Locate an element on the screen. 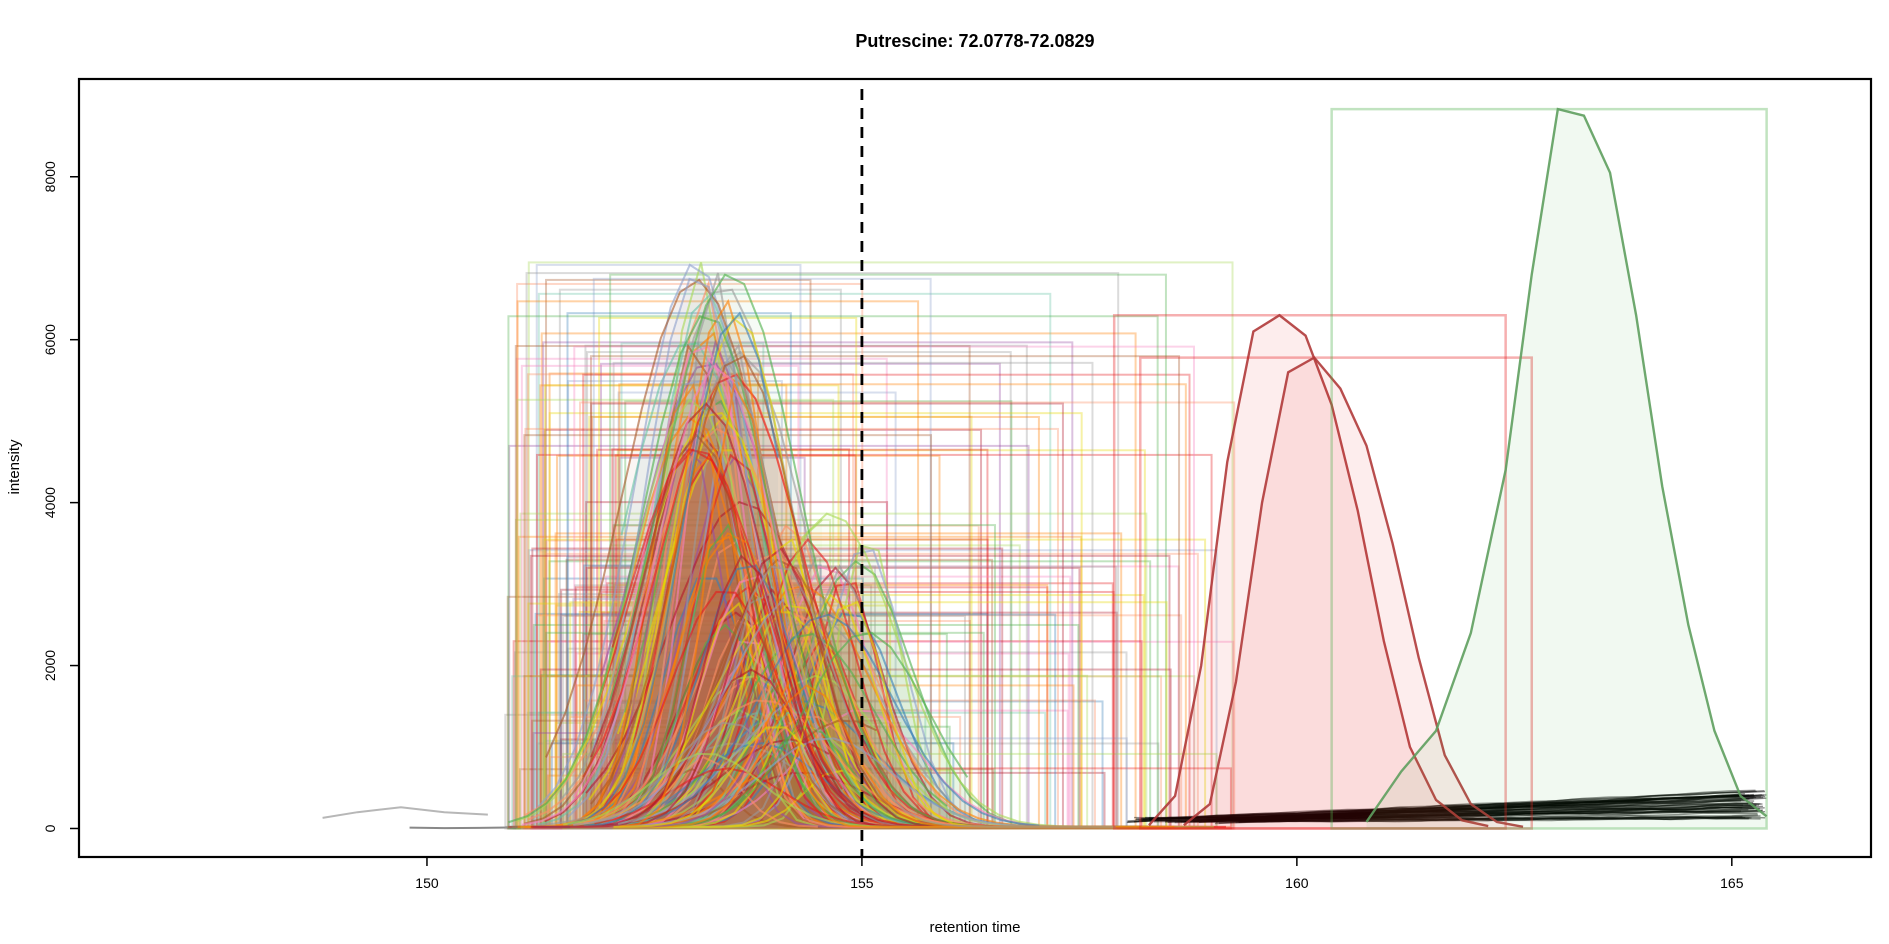 The image size is (1889, 944). y-tick-label-3: 6000 is located at coordinates (50, 339).